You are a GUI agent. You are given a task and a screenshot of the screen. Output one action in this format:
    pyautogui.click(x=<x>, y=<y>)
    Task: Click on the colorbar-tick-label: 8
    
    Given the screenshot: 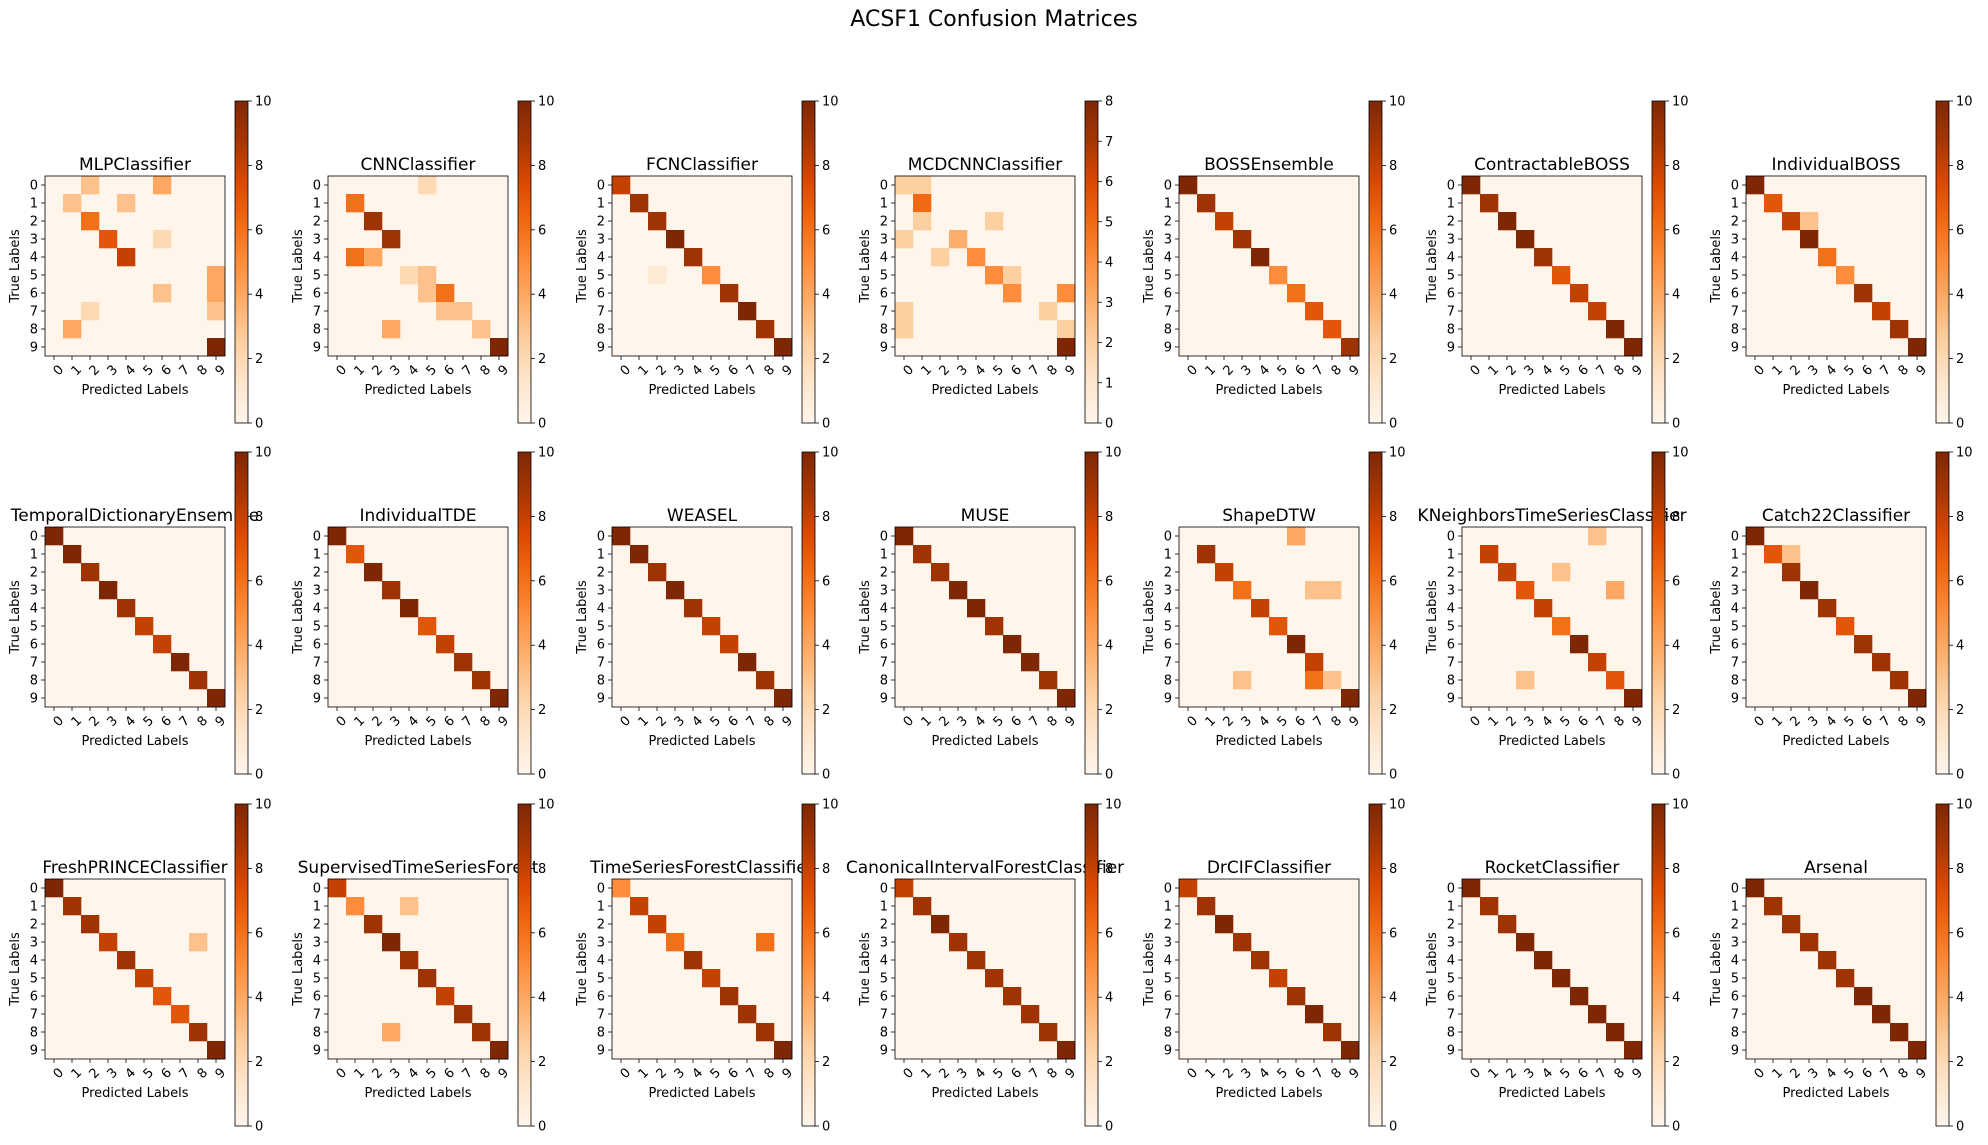 What is the action you would take?
    pyautogui.click(x=1960, y=166)
    